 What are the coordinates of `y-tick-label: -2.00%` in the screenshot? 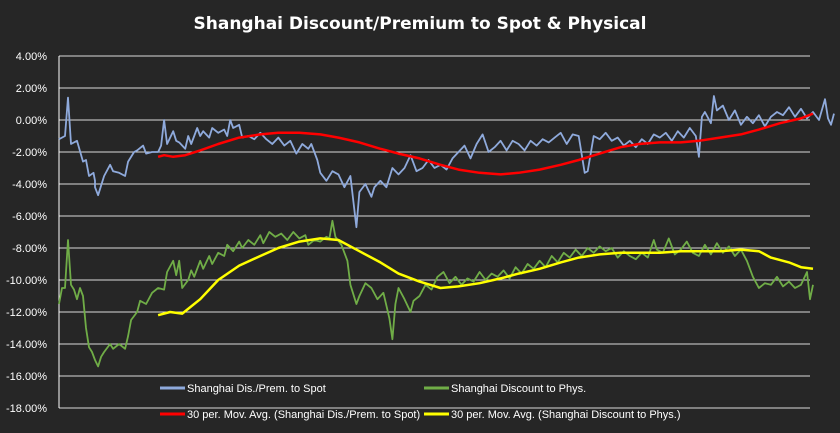 It's located at (29, 153).